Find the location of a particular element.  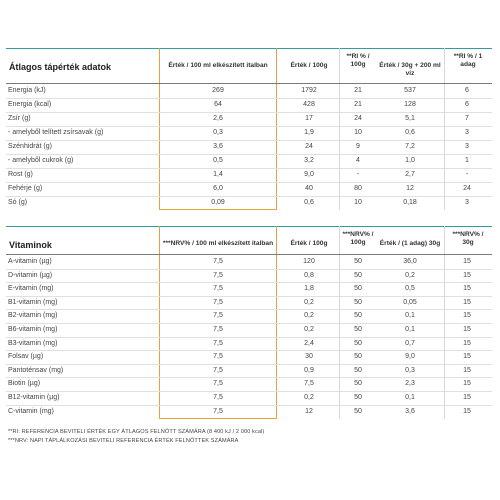

row-label: - amelyből telített zsírsavak (g) is located at coordinates (56, 132).